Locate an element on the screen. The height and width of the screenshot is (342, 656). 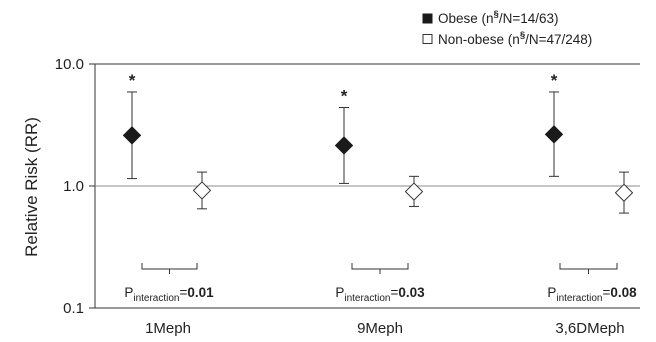
interaction-brackets is located at coordinates (379, 268).